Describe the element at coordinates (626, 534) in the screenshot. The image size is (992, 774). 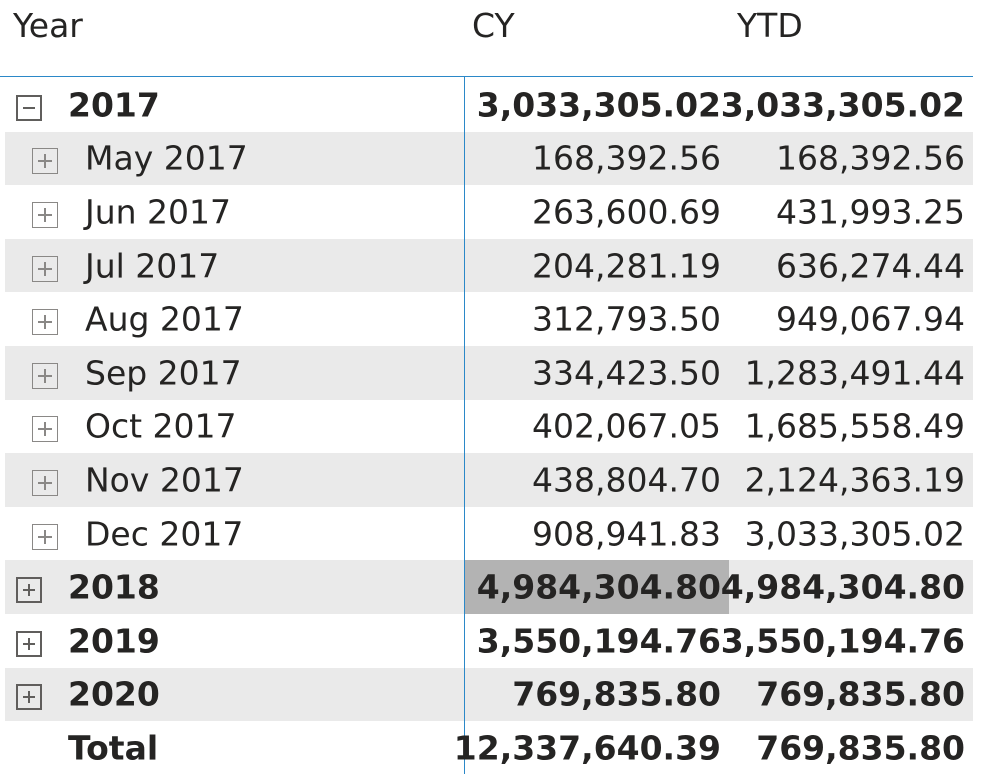
I see `cy-value: 908,941.83` at that location.